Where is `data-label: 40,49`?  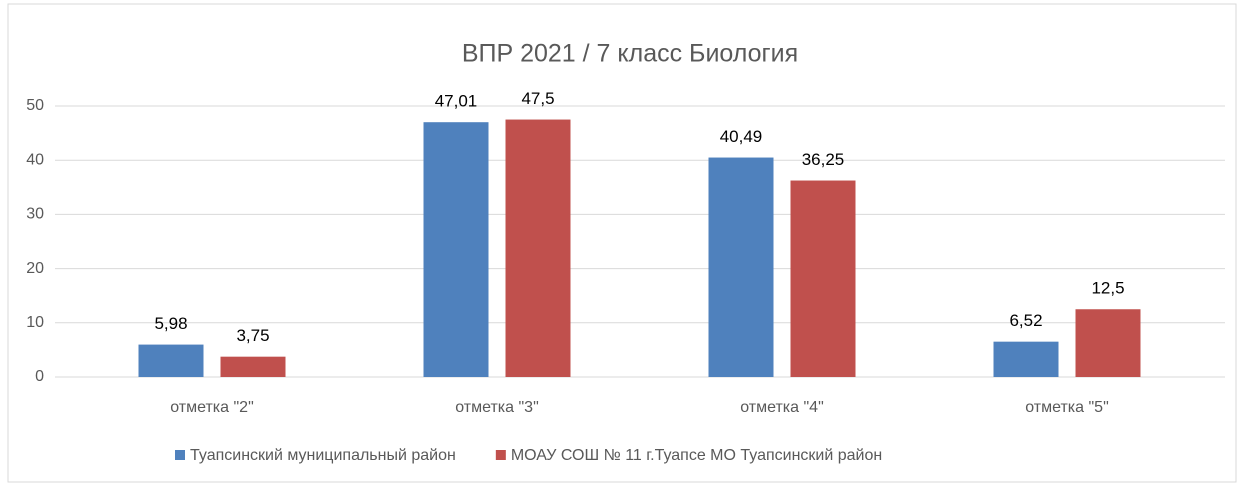 data-label: 40,49 is located at coordinates (741, 136).